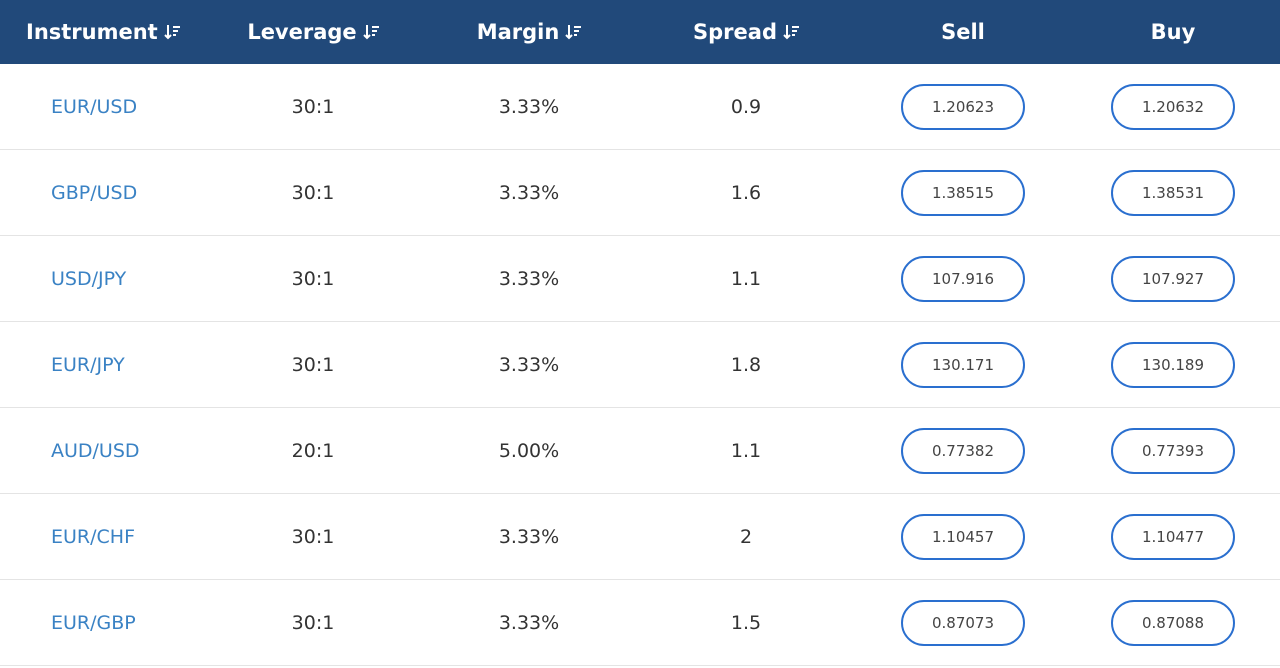  Describe the element at coordinates (746, 536) in the screenshot. I see `spread-value: 2` at that location.